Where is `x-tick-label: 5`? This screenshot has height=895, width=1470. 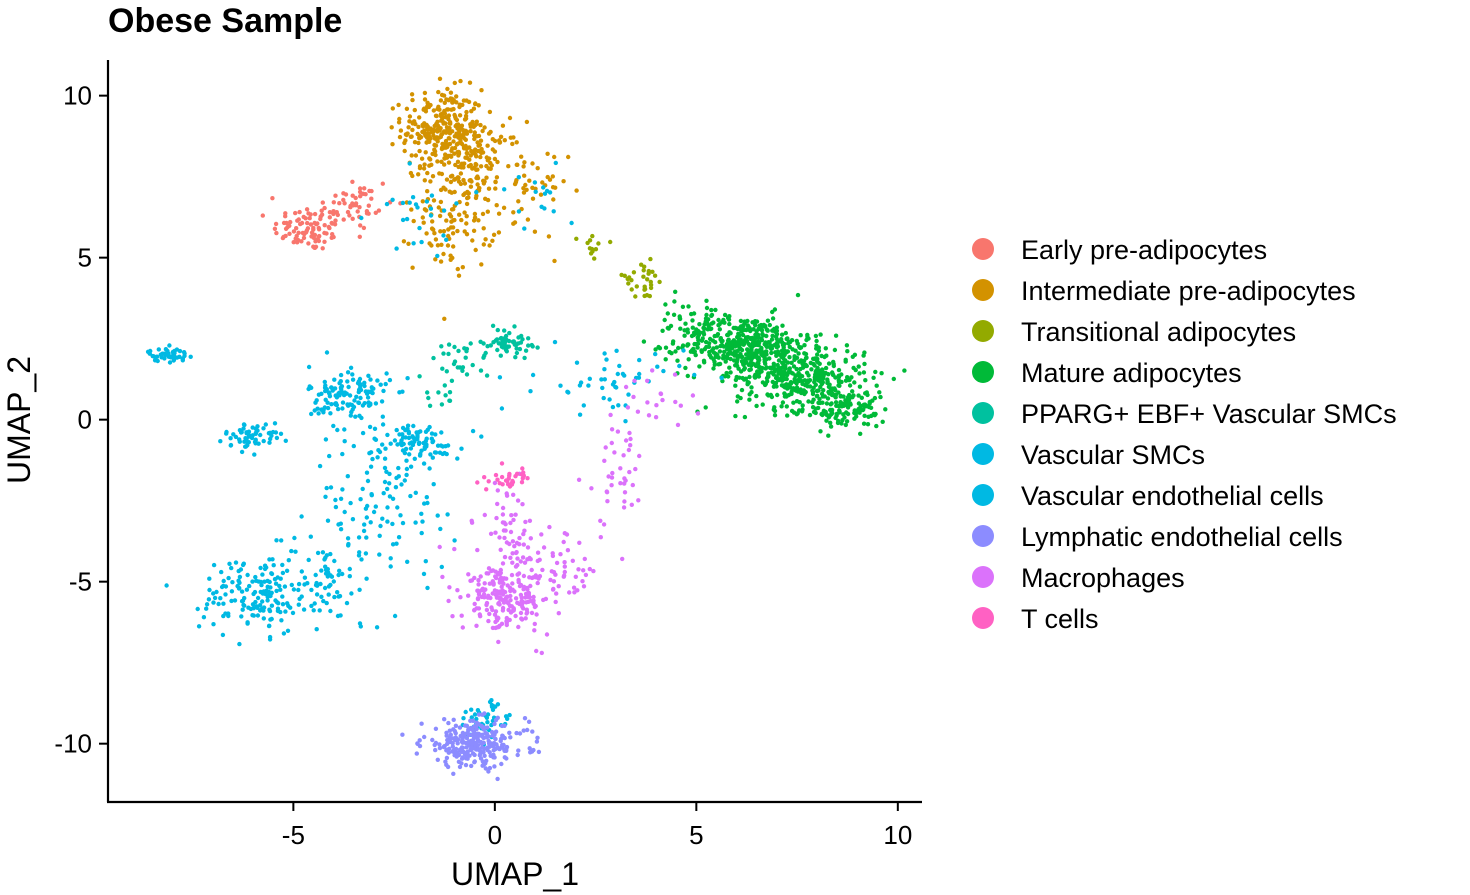
x-tick-label: 5 is located at coordinates (696, 835).